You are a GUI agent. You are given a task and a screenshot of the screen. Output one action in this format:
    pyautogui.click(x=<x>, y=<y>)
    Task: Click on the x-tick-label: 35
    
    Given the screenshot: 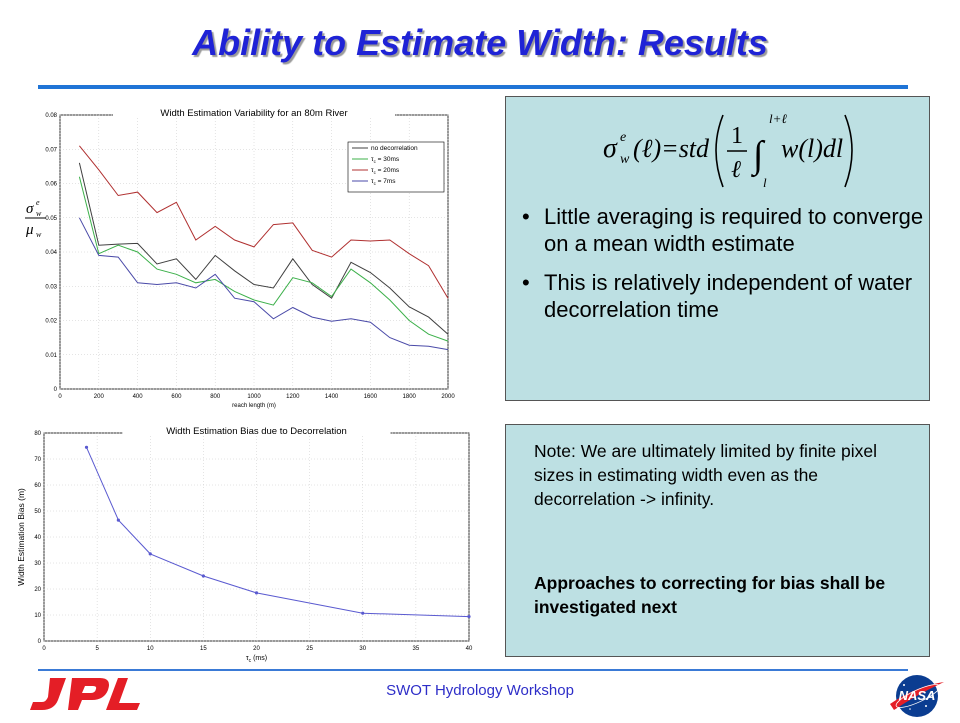 What is the action you would take?
    pyautogui.click(x=416, y=649)
    